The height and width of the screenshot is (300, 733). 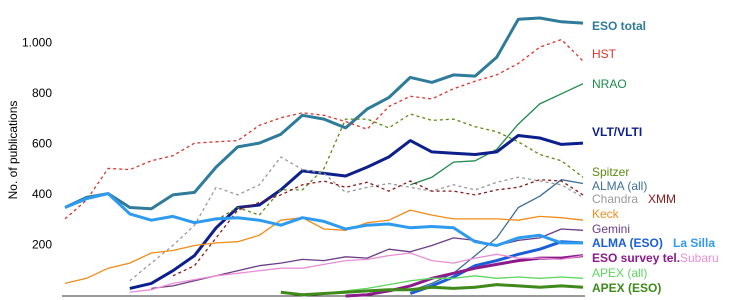 What do you see at coordinates (604, 54) in the screenshot?
I see `legend-label: HST` at bounding box center [604, 54].